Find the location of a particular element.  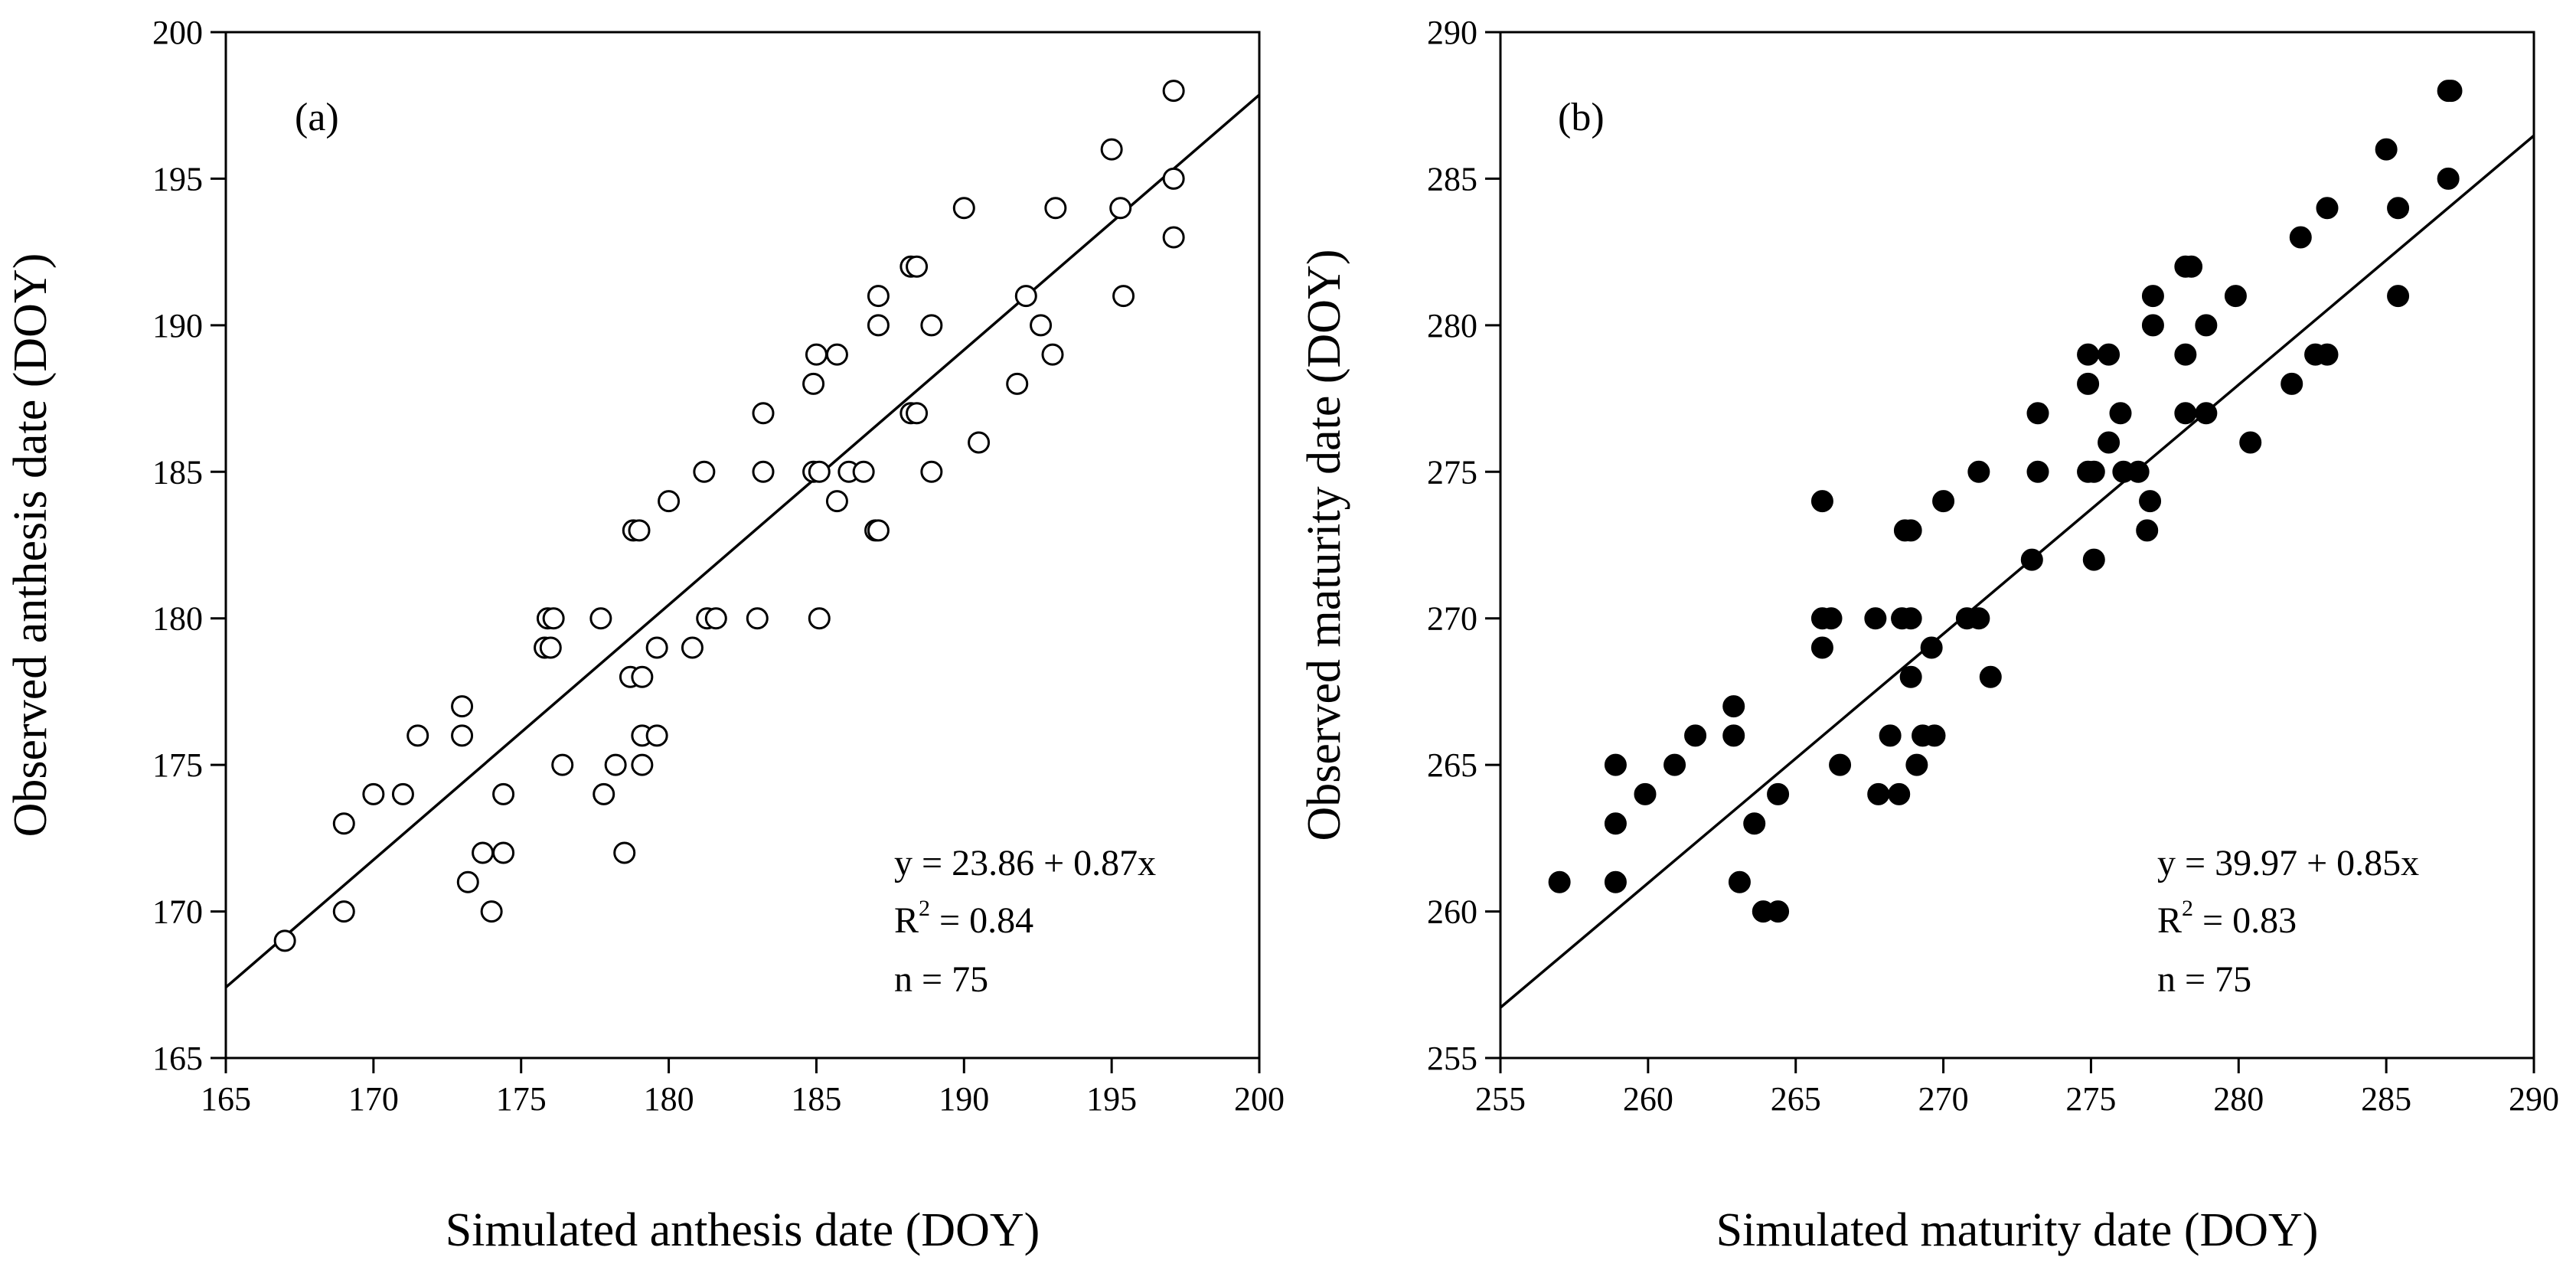

panel-a-r-squared: R2 = 0.84 is located at coordinates (963, 918).